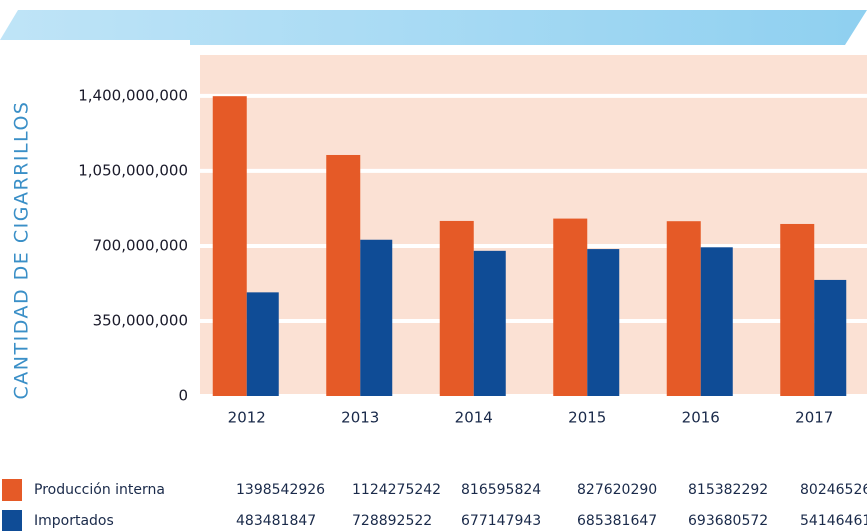 The image size is (867, 531). Describe the element at coordinates (133, 95) in the screenshot. I see `y-tick-label: 1,400,000,000` at that location.